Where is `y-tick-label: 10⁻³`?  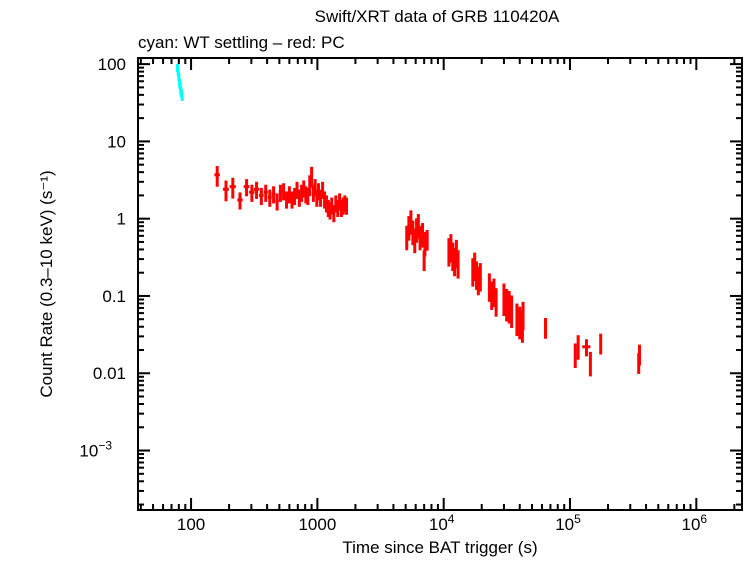 y-tick-label: 10⁻³ is located at coordinates (95, 450).